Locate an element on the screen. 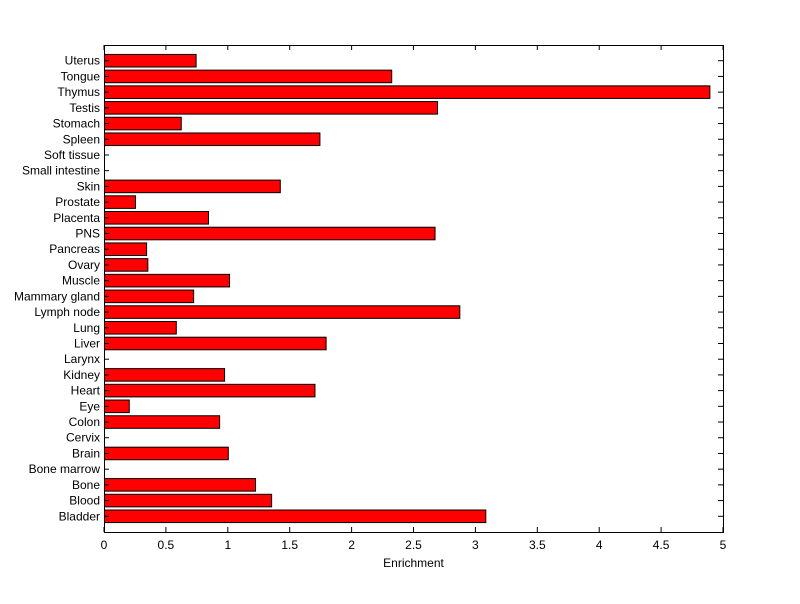 Image resolution: width=800 pixels, height=604 pixels. bar-colon is located at coordinates (162, 422).